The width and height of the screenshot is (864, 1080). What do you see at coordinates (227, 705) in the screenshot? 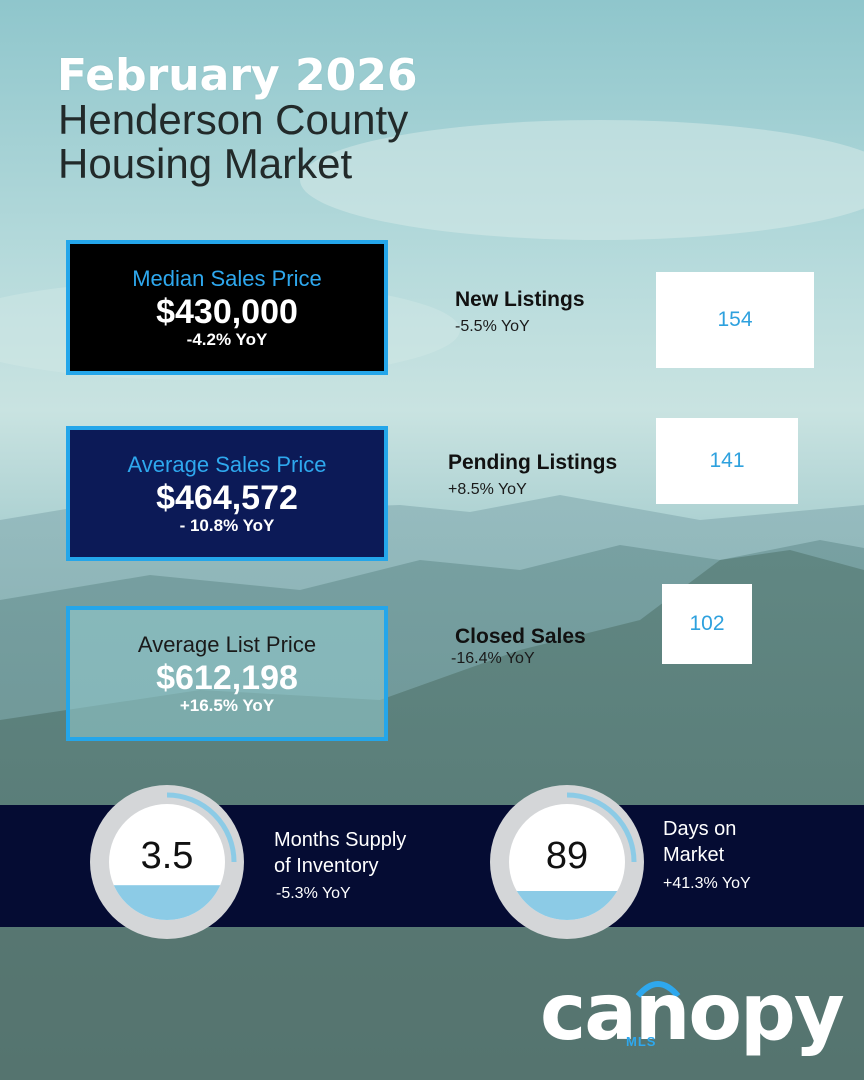
I see `kpi-change: +16.5% YoY` at bounding box center [227, 705].